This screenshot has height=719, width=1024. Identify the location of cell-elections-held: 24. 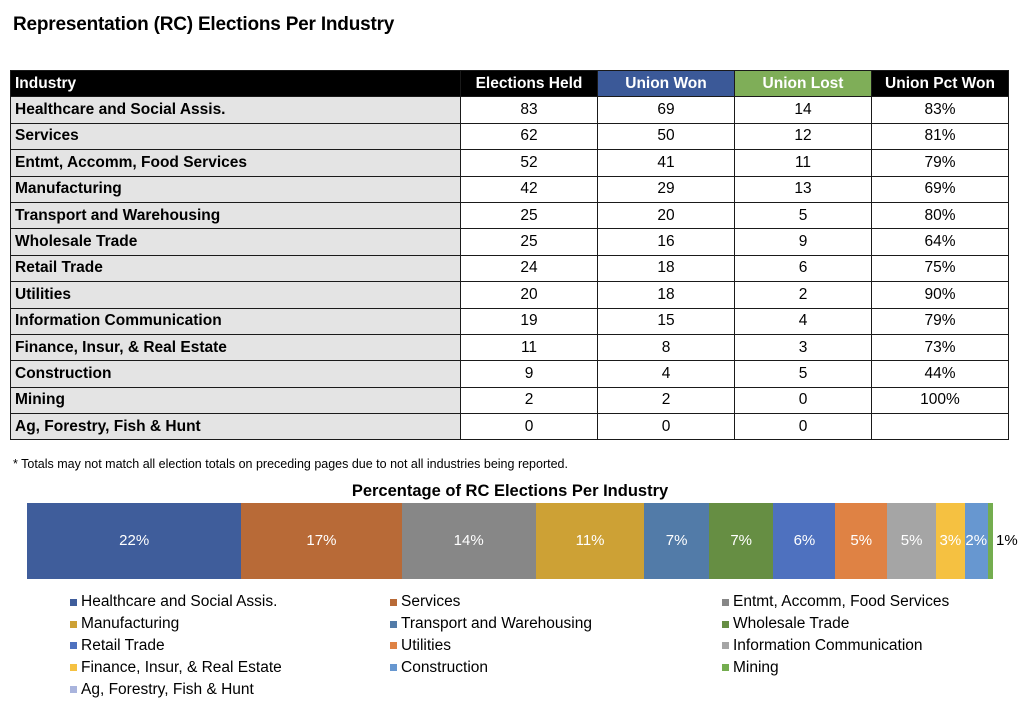
(529, 268).